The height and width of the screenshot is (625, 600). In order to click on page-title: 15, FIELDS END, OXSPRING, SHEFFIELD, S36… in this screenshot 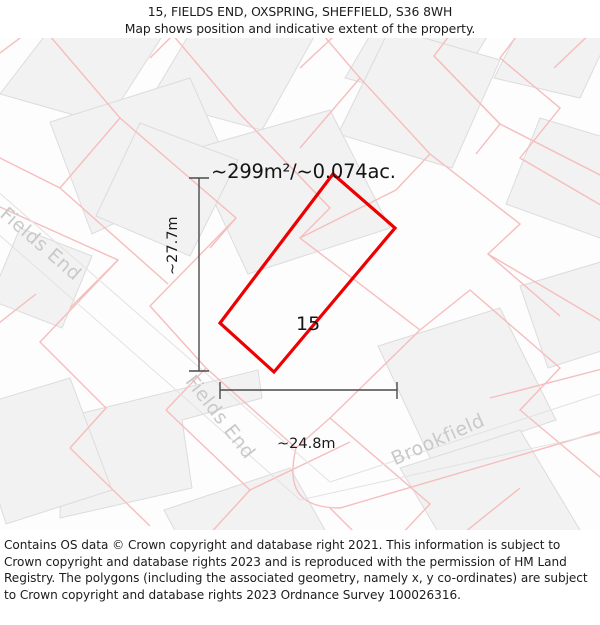, I will do `click(300, 11)`.